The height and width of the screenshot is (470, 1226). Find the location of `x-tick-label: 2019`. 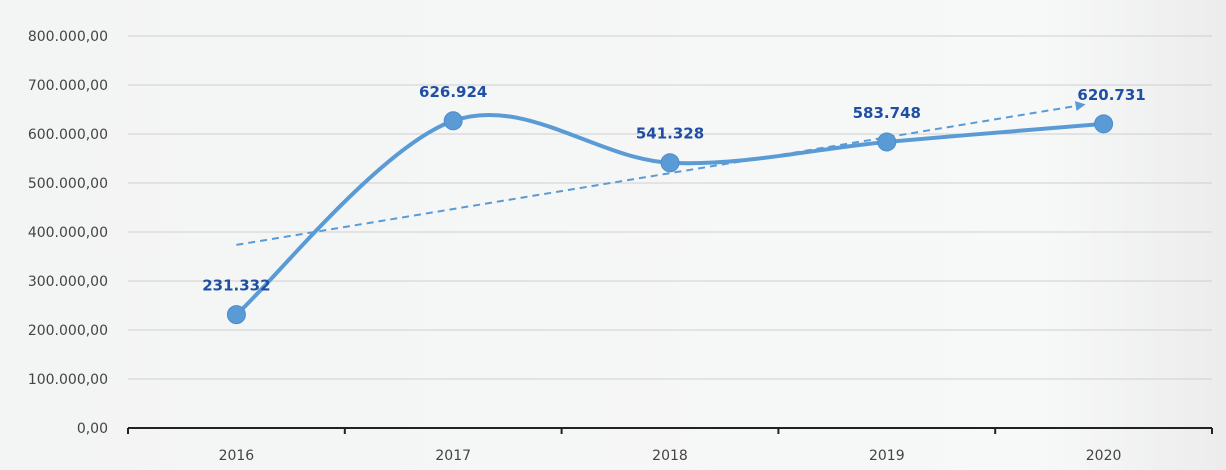

x-tick-label: 2019 is located at coordinates (887, 456).